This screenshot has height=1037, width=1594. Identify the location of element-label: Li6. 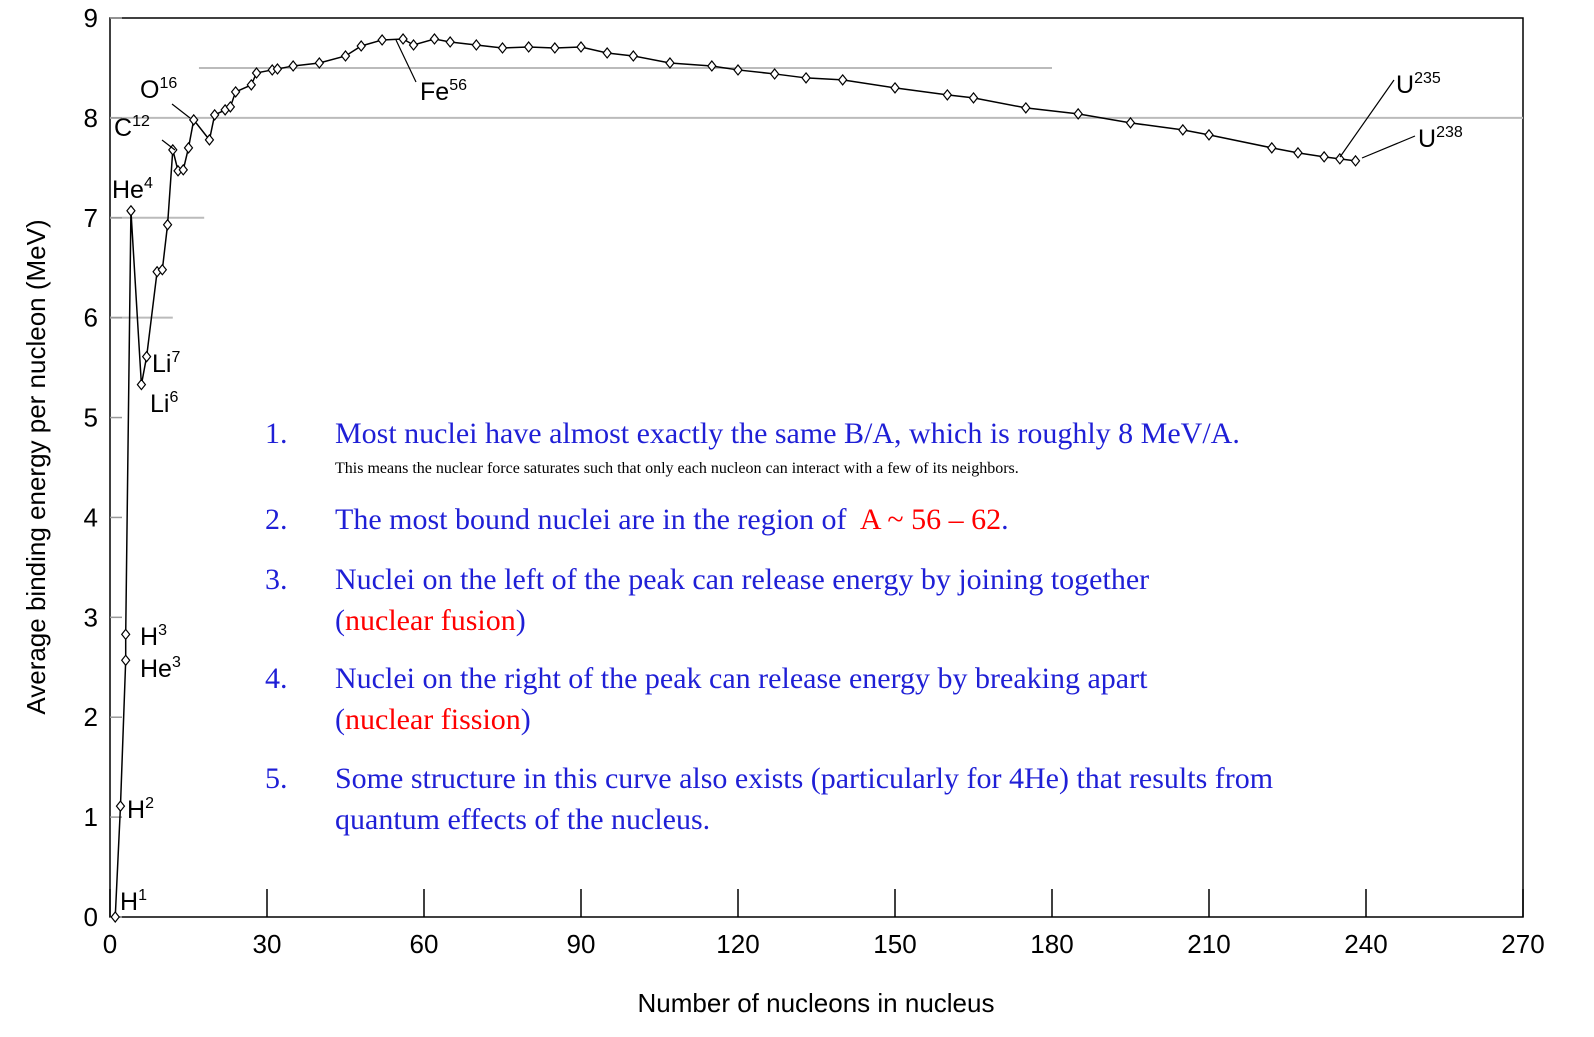
(164, 403).